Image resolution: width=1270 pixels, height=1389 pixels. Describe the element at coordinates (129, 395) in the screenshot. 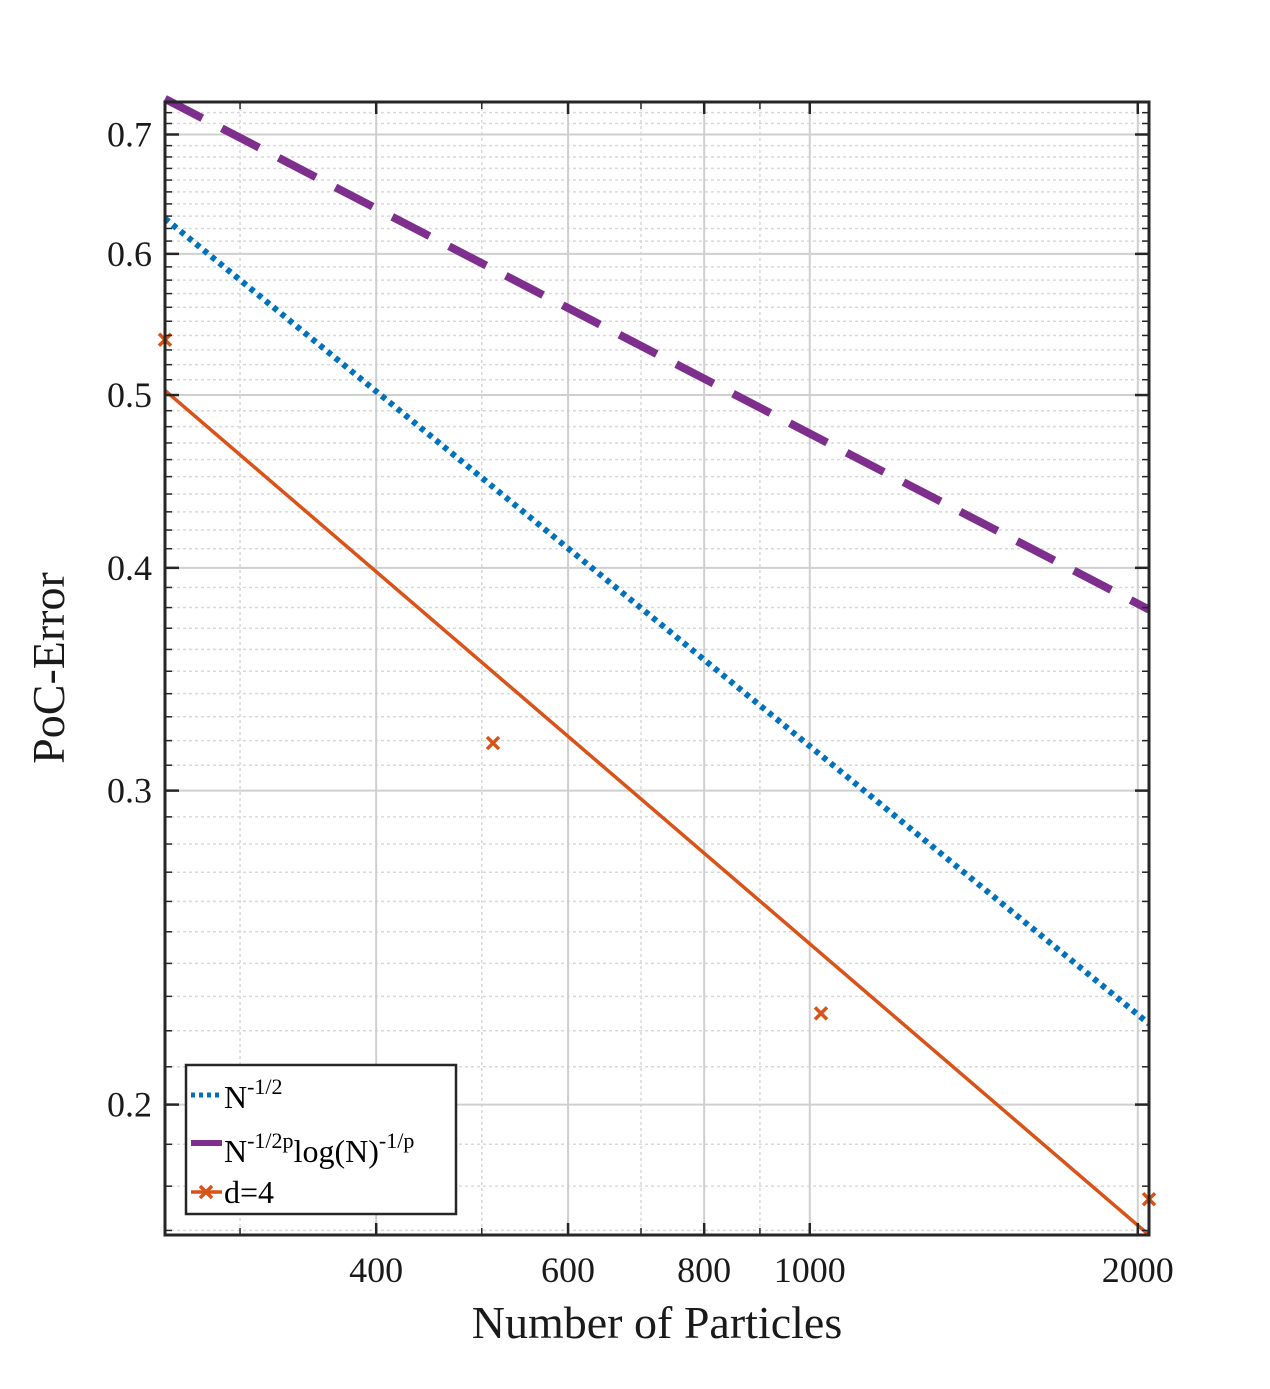

I see `y-tick-label: 0.5` at that location.